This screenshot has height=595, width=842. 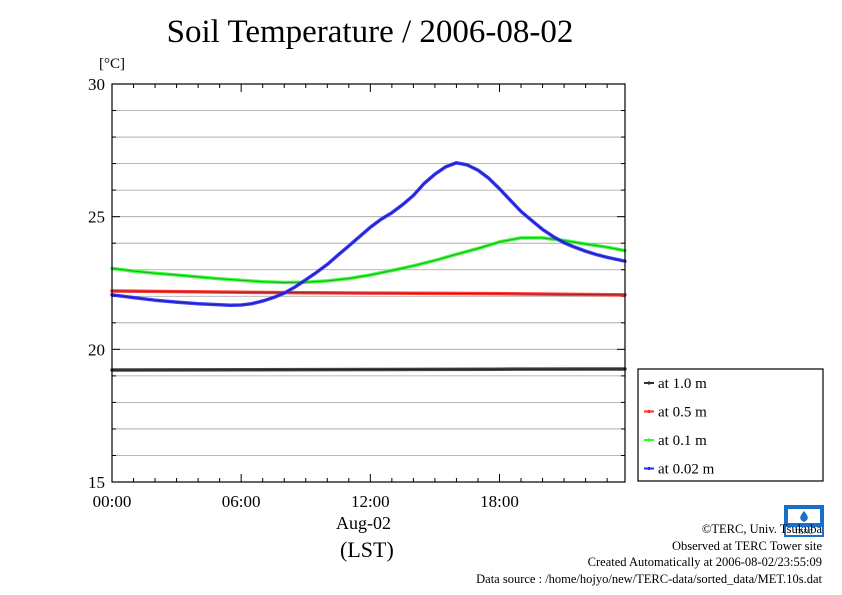 I want to click on y-tick-label: 25, so click(x=96, y=217).